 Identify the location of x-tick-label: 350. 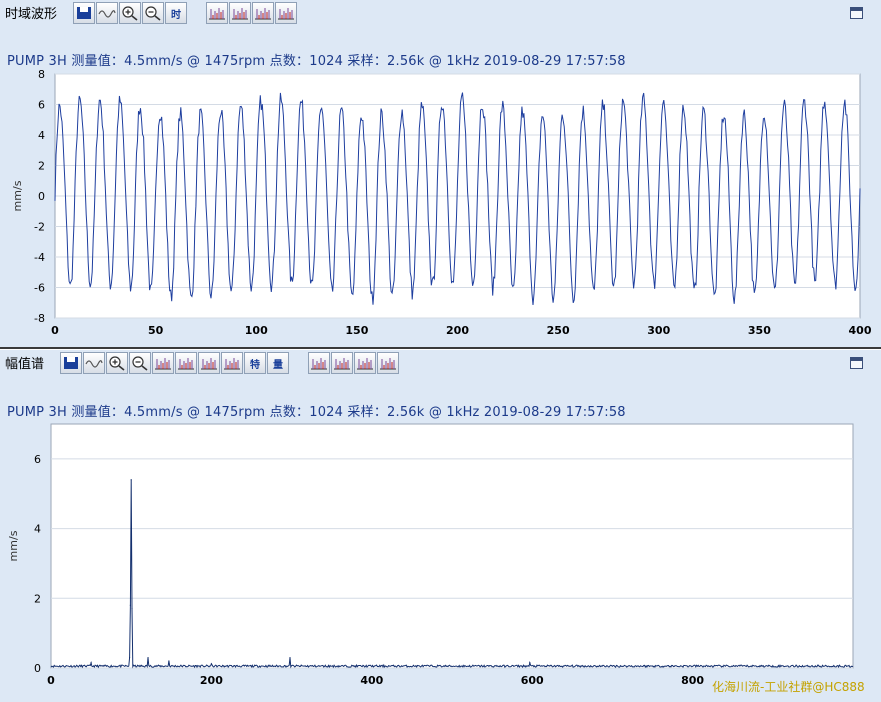
(759, 330).